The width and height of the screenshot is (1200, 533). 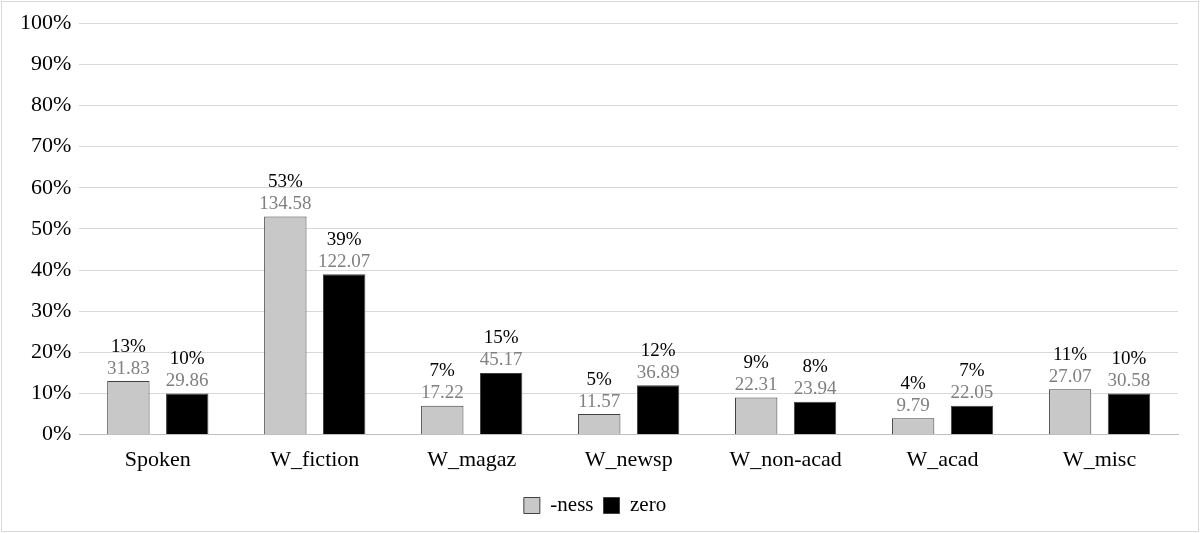 I want to click on y-tick-label: 20%, so click(x=51, y=351).